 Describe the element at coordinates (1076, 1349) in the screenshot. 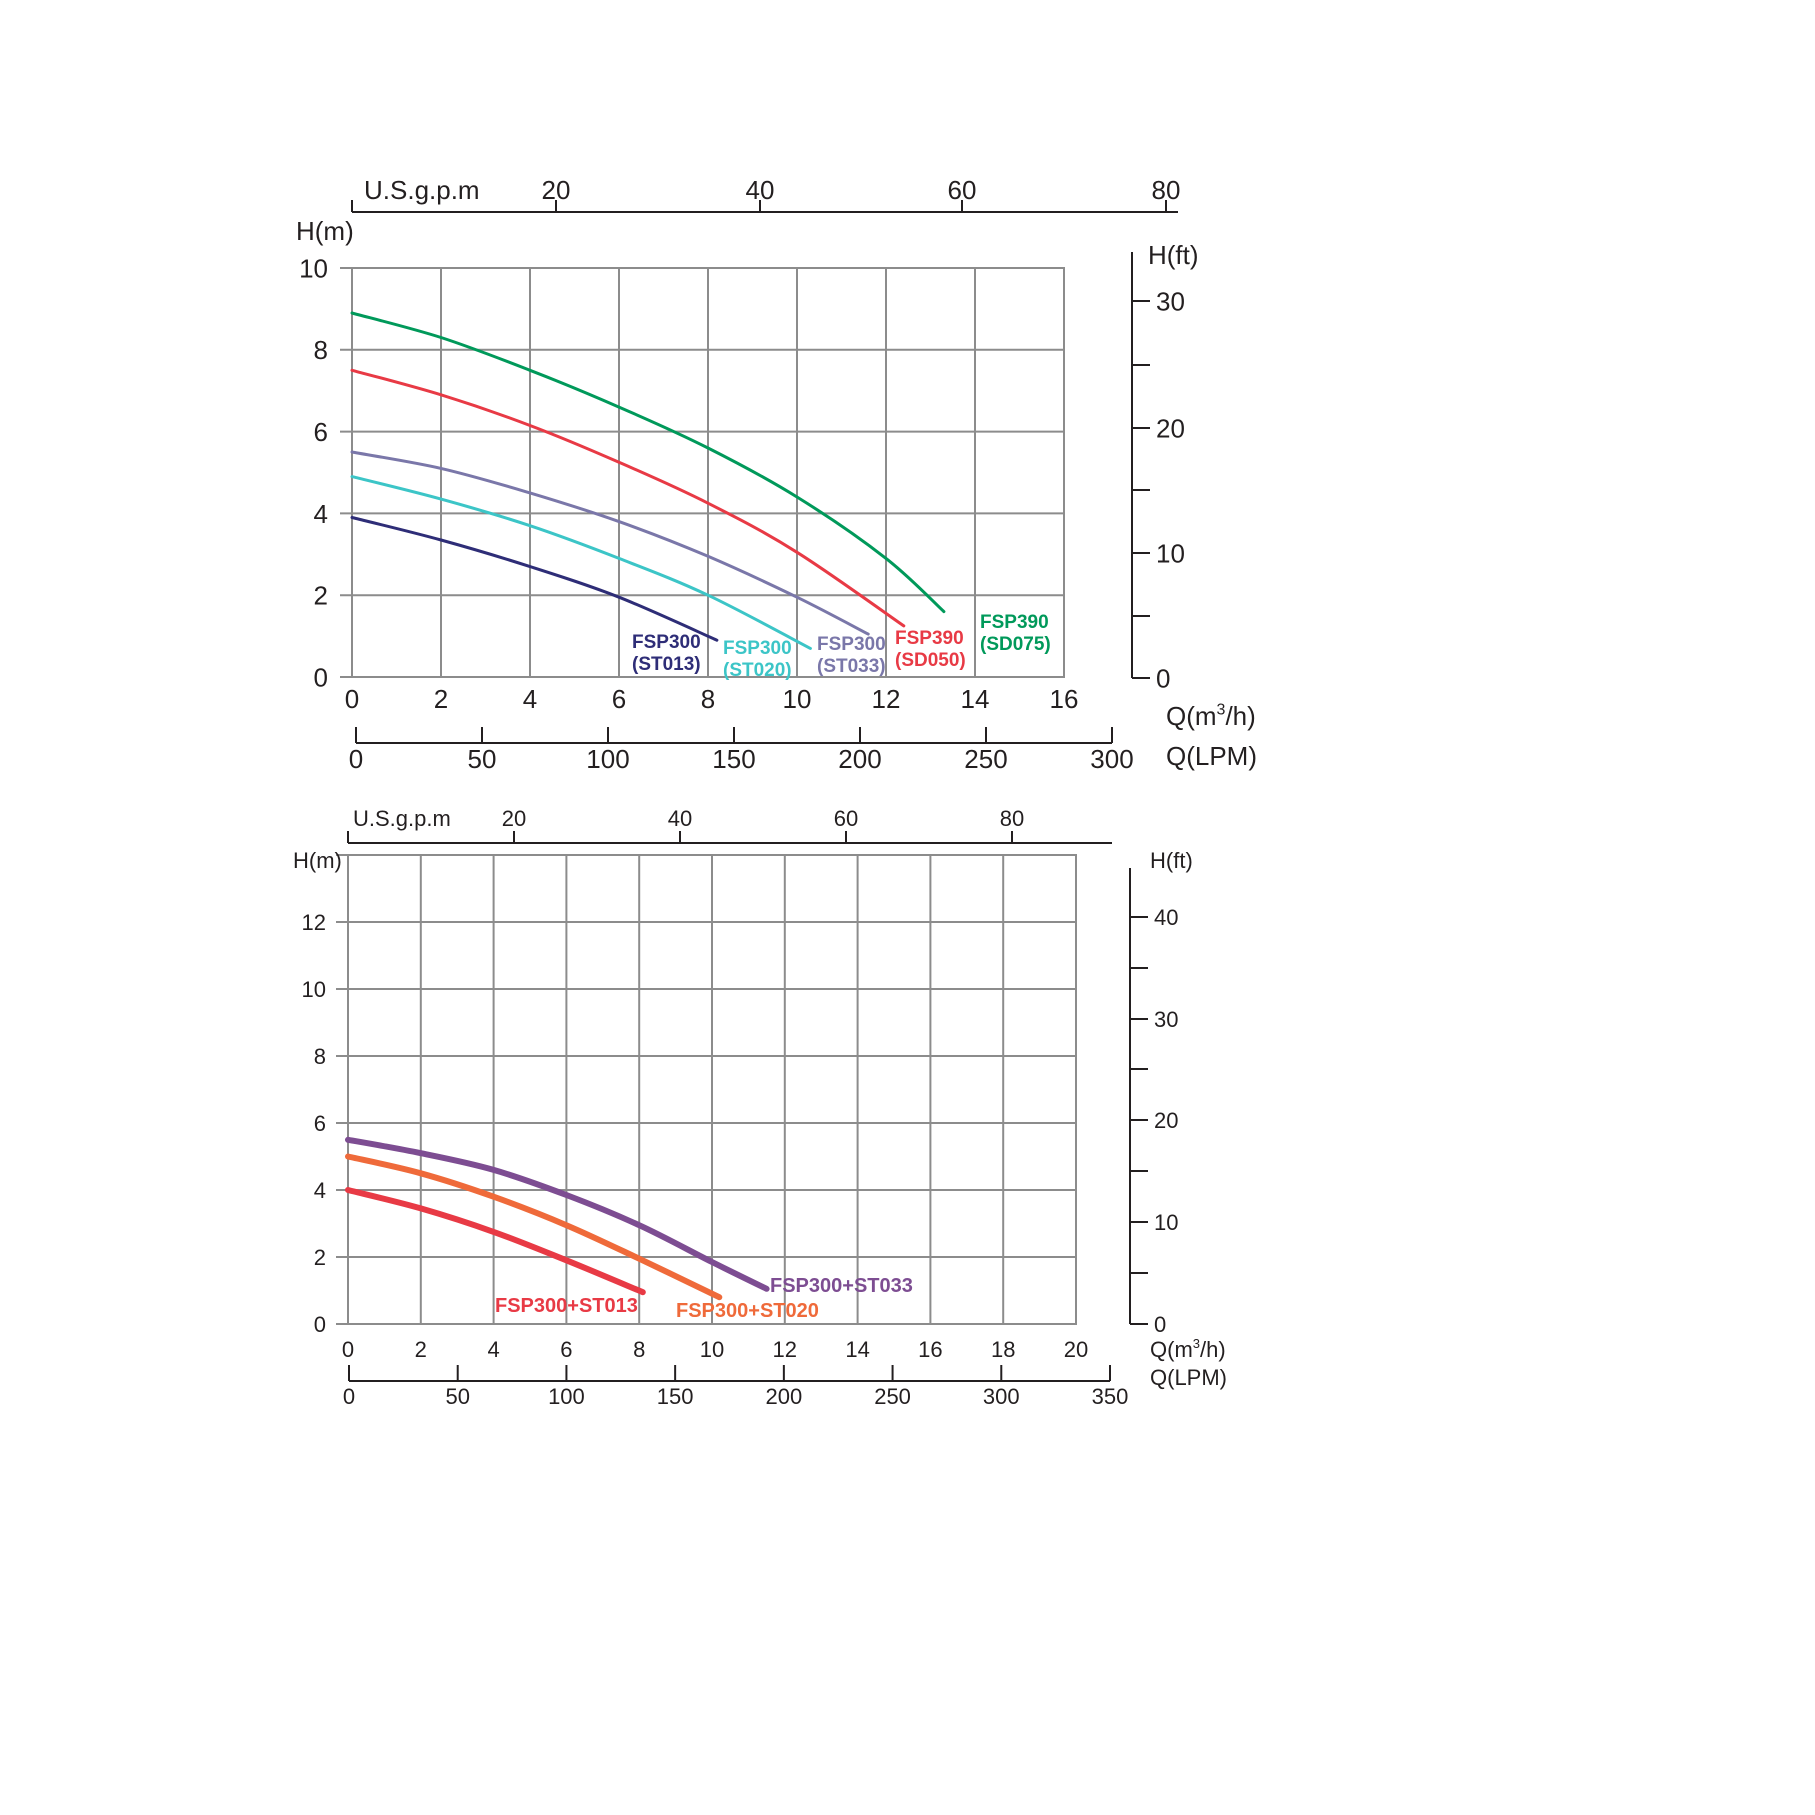

I see `x-tick-label: 20` at that location.